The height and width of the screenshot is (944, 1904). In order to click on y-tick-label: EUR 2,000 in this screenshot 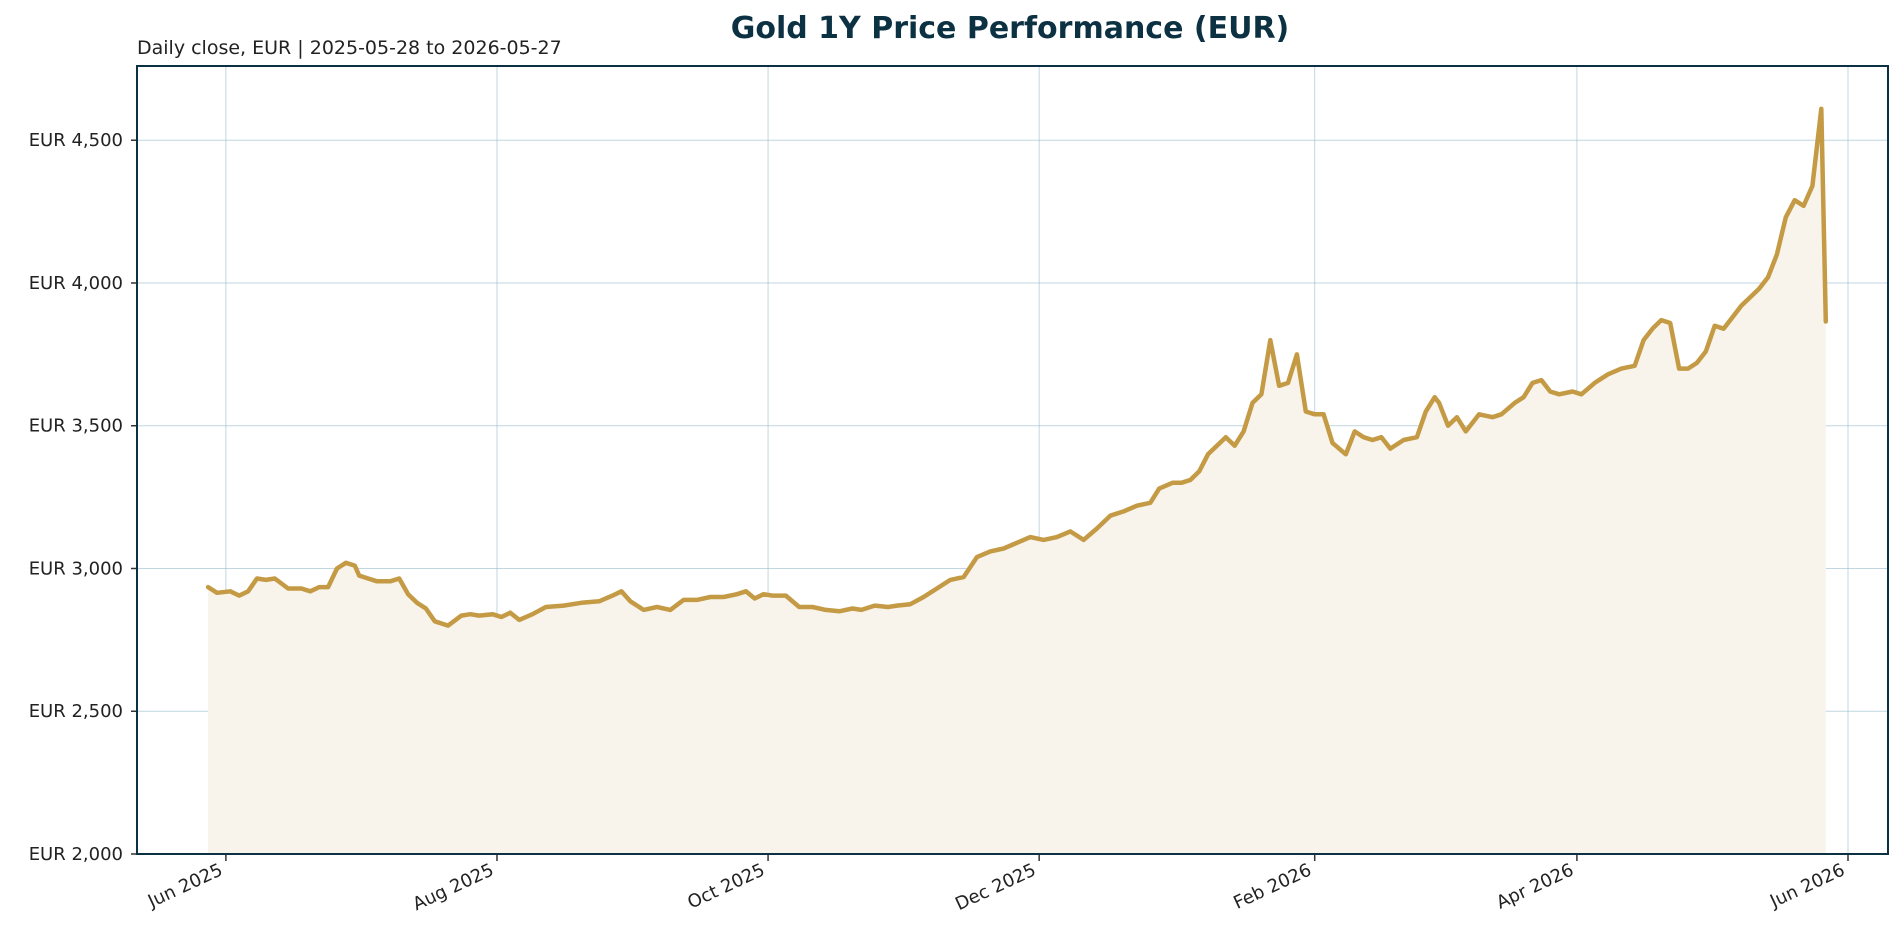, I will do `click(76, 854)`.